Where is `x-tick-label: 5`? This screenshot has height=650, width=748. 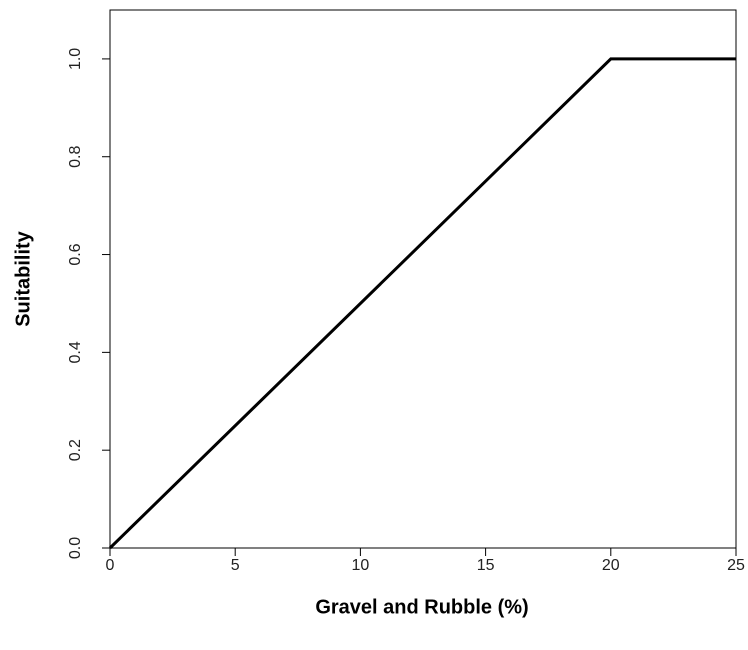
x-tick-label: 5 is located at coordinates (235, 565).